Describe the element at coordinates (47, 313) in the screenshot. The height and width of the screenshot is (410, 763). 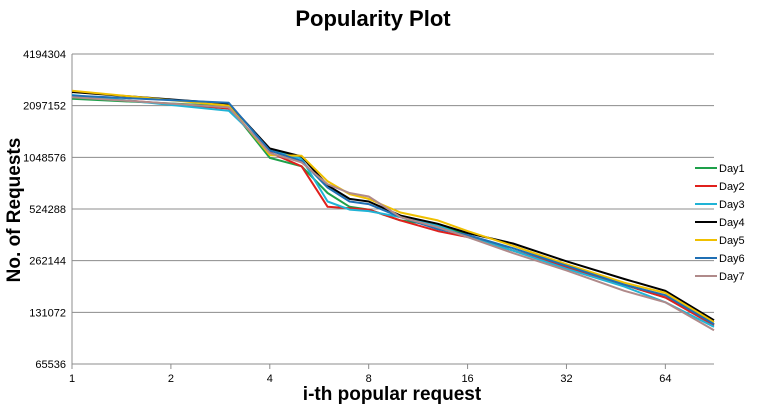
I see `y-tick-label: 131072` at that location.